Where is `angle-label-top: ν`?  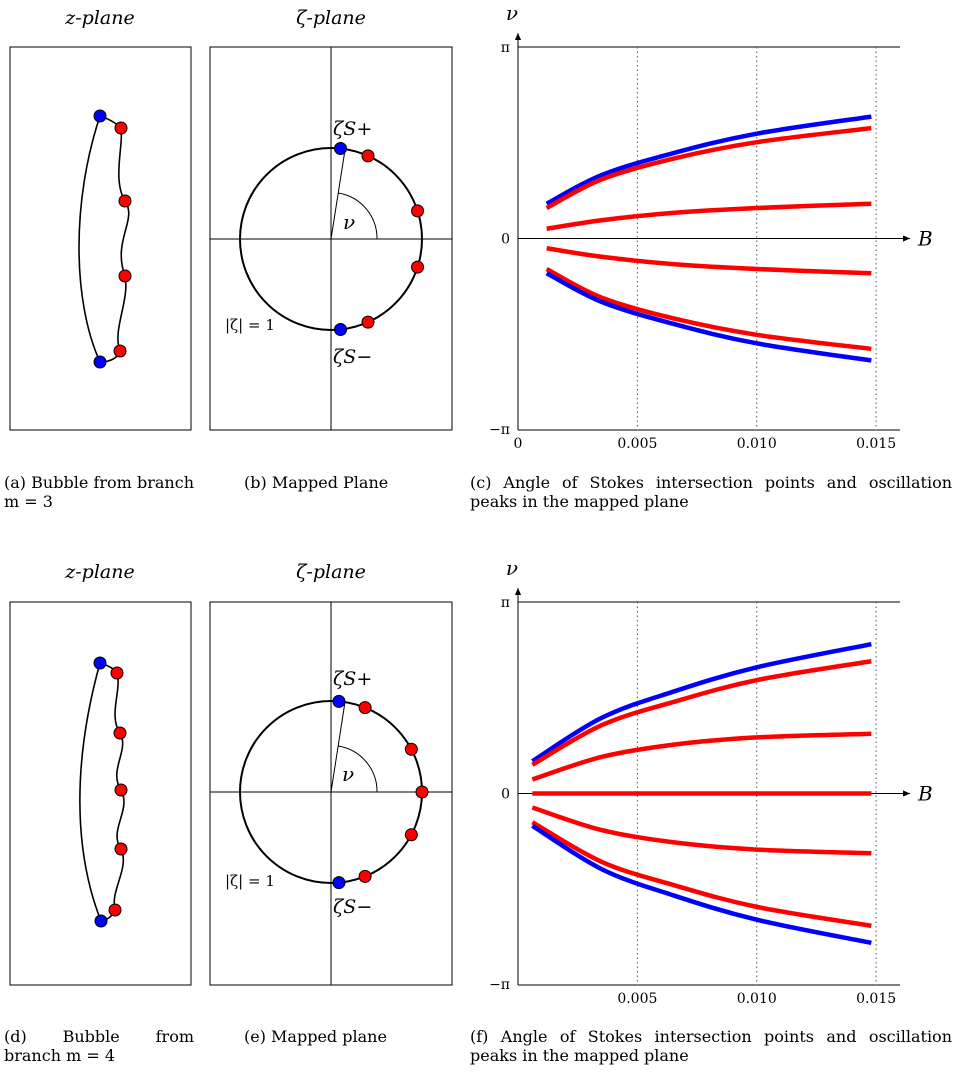
angle-label-top: ν is located at coordinates (349, 222).